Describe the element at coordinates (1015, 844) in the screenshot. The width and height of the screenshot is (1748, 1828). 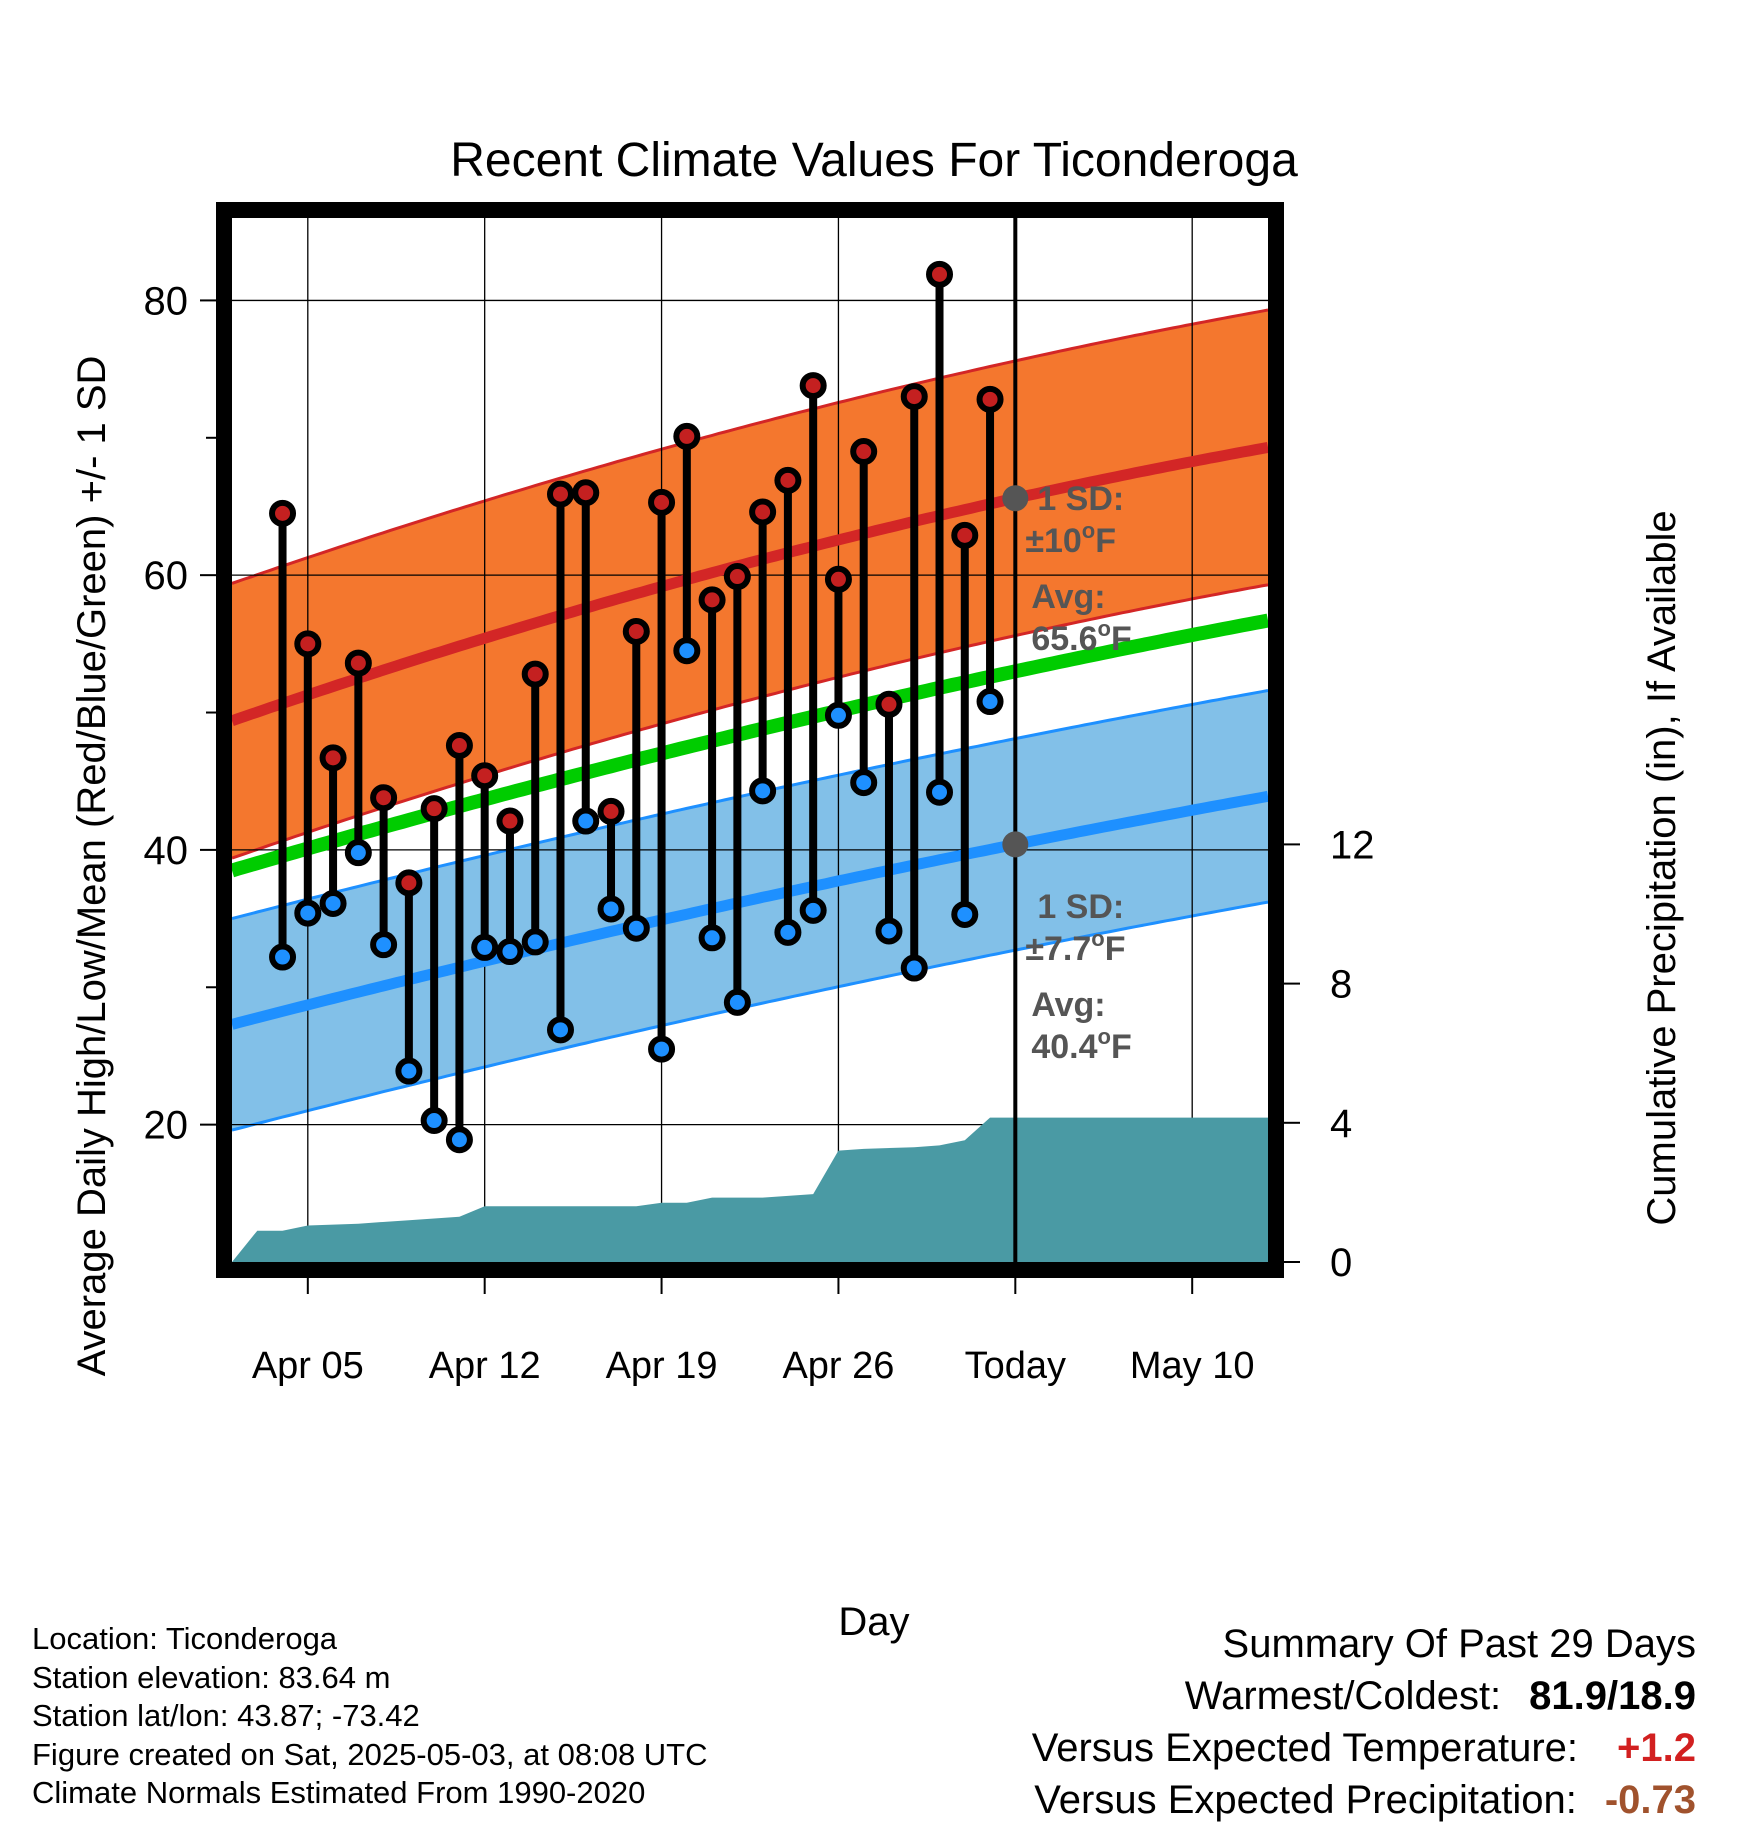
I see `today-low-avg-marker` at that location.